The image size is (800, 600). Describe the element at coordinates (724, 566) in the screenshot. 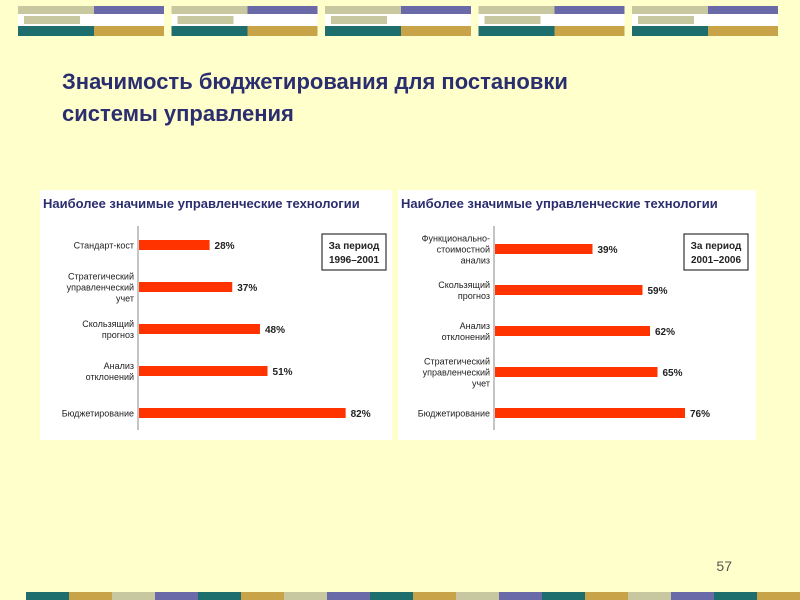

I see `page-number: 57` at that location.